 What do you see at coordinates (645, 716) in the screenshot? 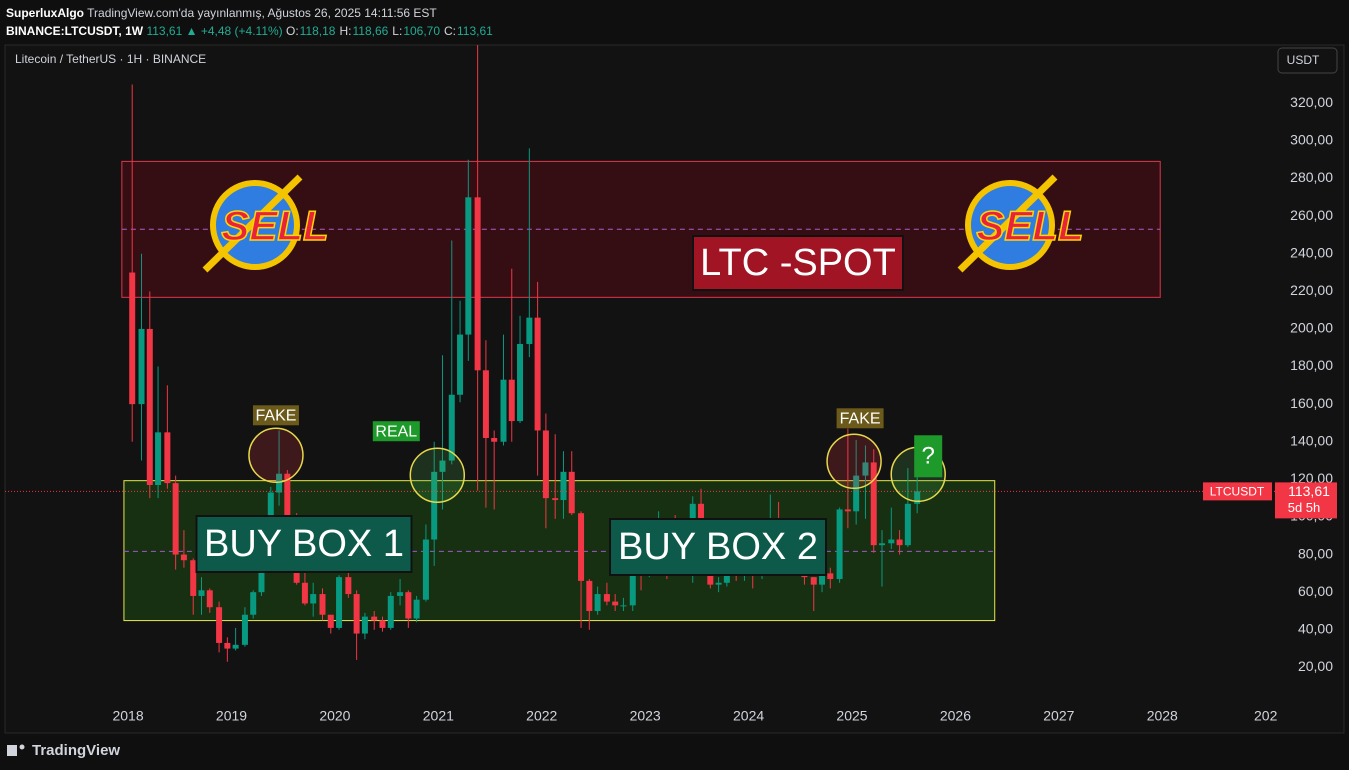
I see `x-tick-label: 2023` at bounding box center [645, 716].